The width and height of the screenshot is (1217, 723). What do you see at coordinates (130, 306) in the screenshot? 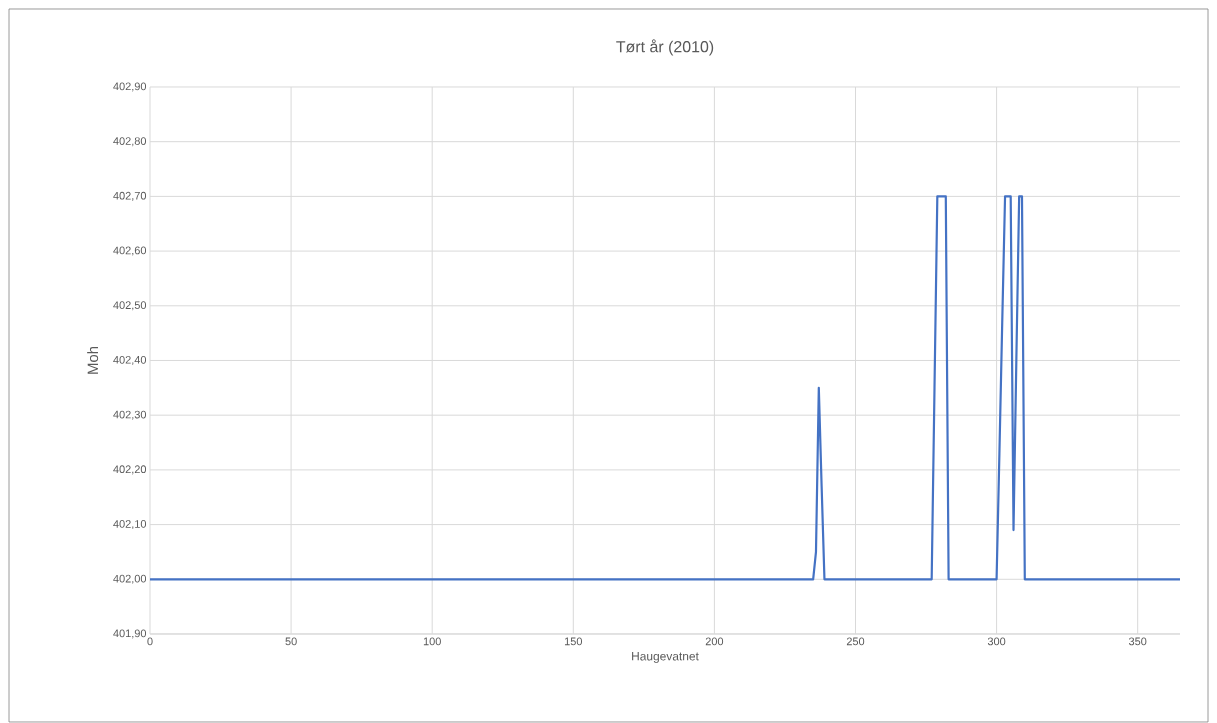
I see `y-tick-label: 402,50` at bounding box center [130, 306].